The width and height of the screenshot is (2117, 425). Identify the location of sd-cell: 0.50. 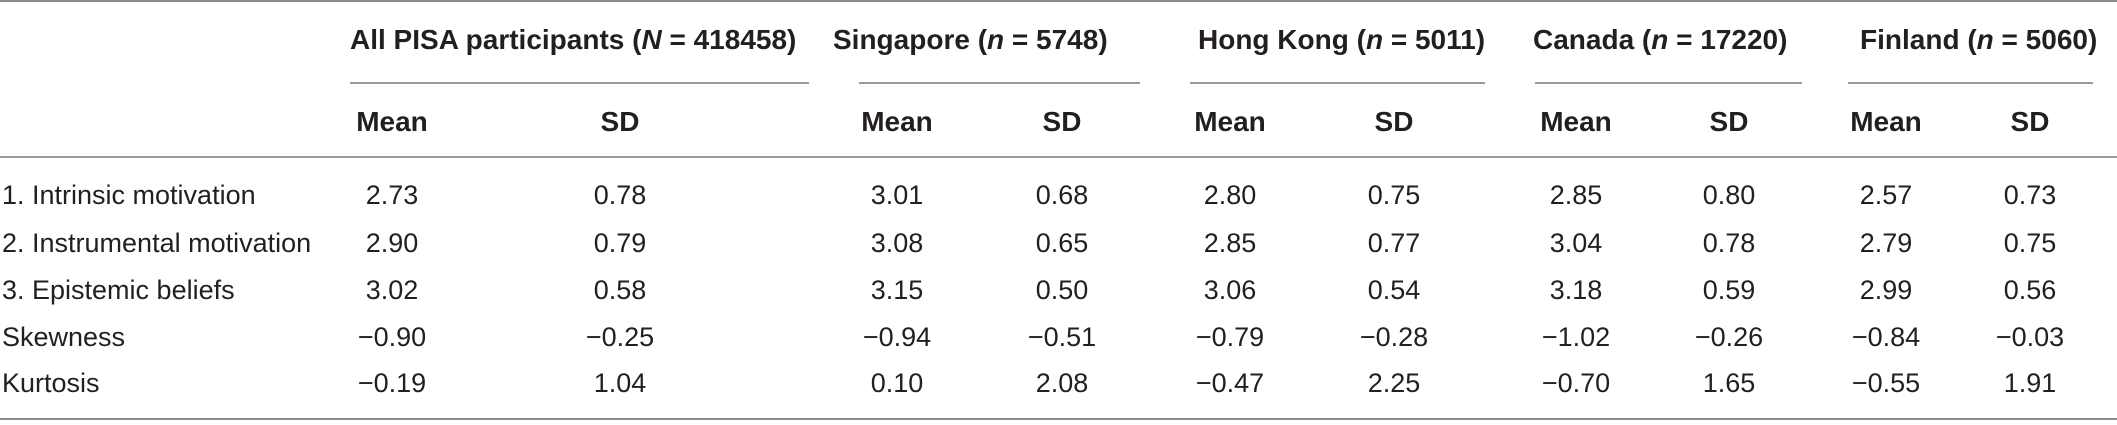
(1062, 290).